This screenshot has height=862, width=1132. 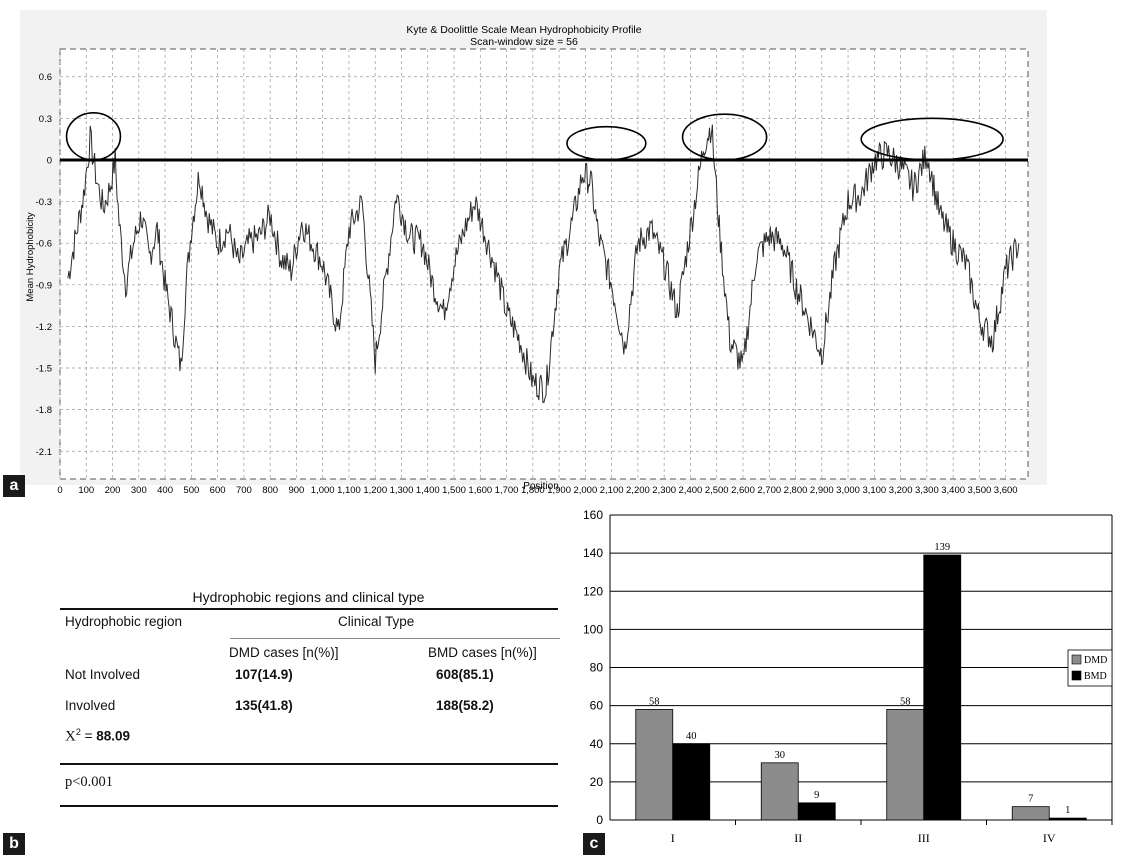 What do you see at coordinates (780, 755) in the screenshot?
I see `data-label: 30` at bounding box center [780, 755].